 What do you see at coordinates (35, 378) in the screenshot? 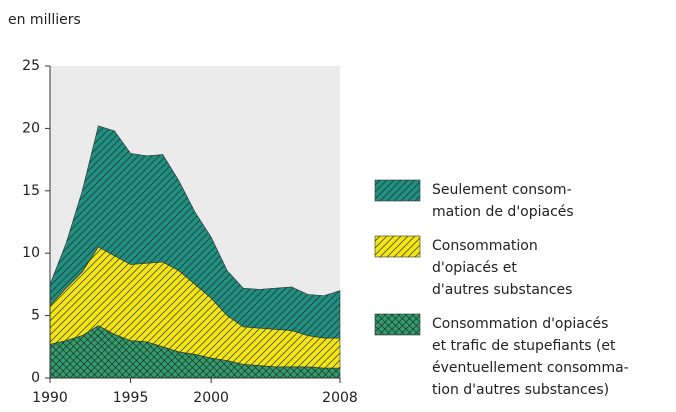
I see `y-tick-label: 0` at bounding box center [35, 378].